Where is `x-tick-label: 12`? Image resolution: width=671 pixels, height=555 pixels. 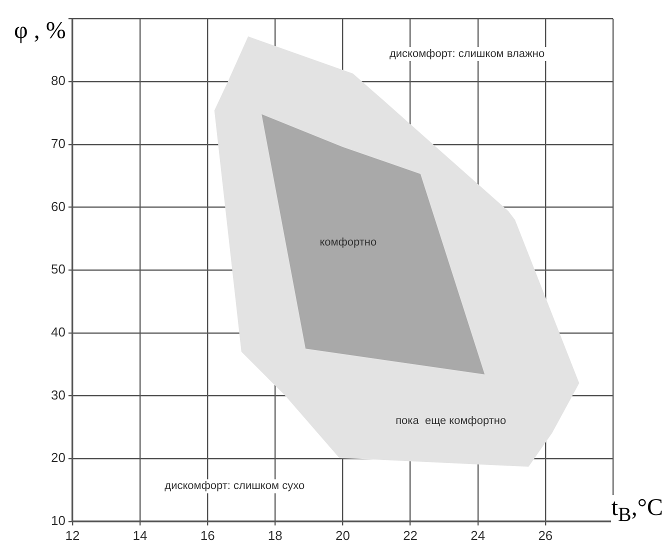 x-tick-label: 12 is located at coordinates (72, 535).